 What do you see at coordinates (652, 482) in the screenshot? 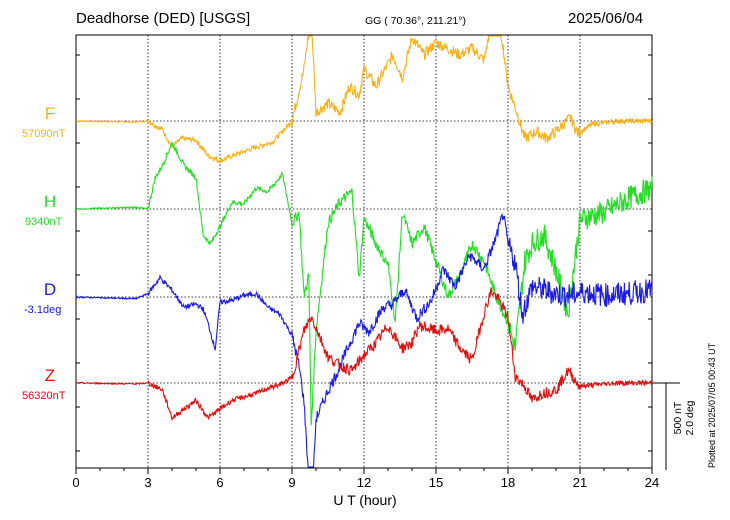
I see `x-tick-label: 24` at bounding box center [652, 482].